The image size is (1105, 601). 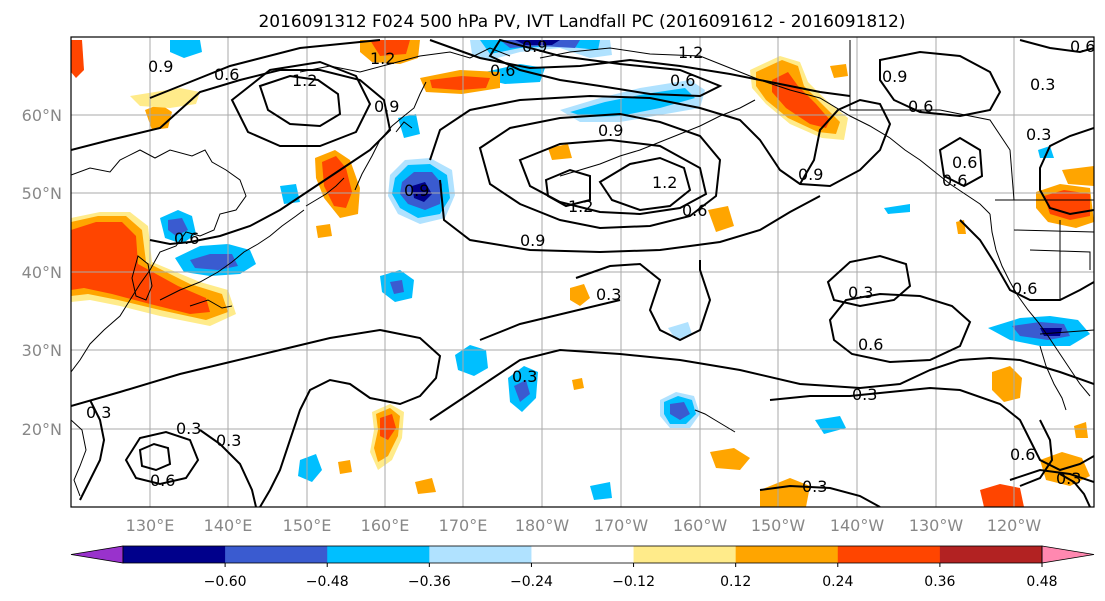 I want to click on coastline-aleutians, so click(x=657, y=138).